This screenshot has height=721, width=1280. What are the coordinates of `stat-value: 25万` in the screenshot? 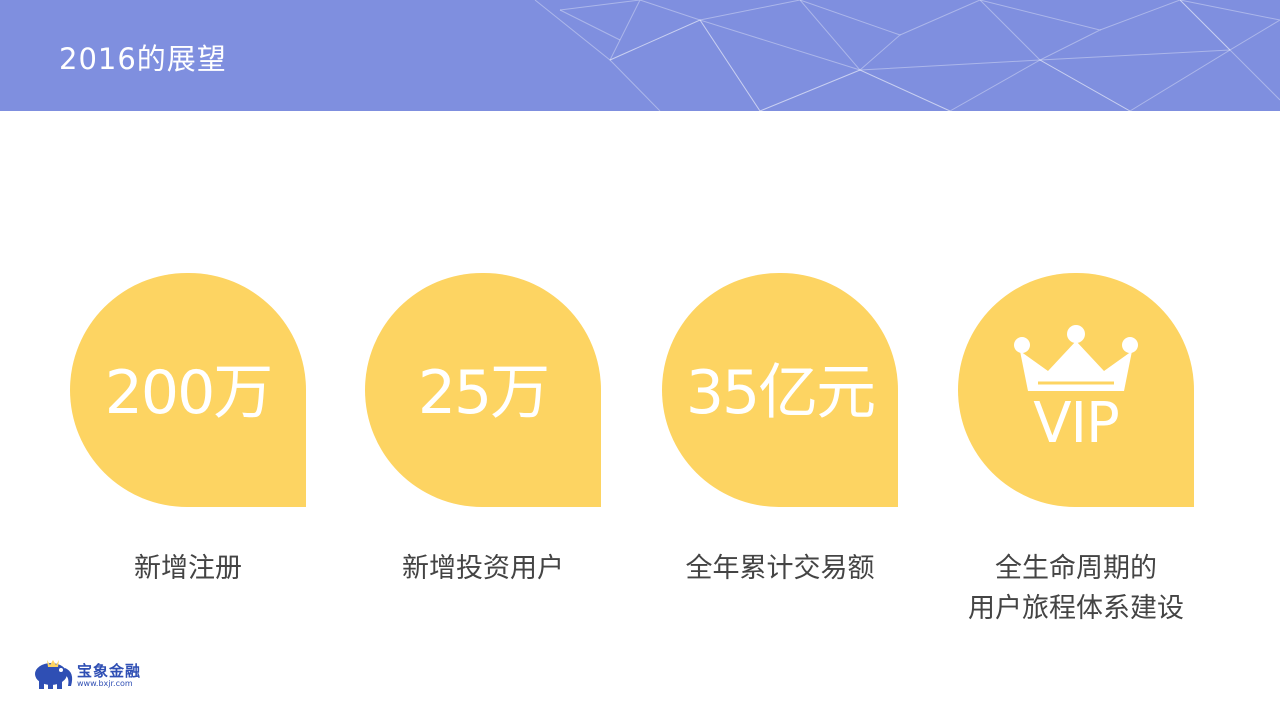 It's located at (483, 392).